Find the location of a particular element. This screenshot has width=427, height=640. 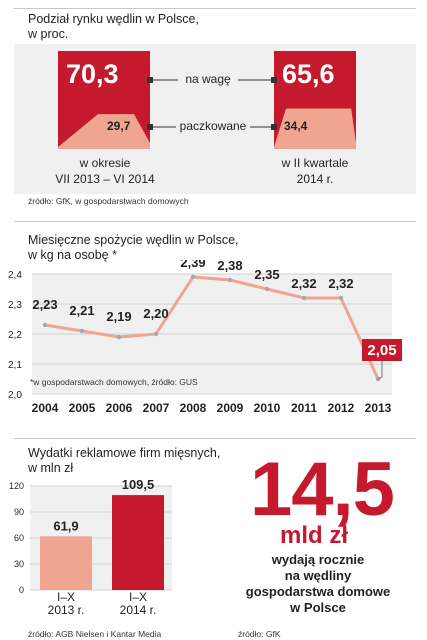

y-tick-label: 2,0 is located at coordinates (15, 395).